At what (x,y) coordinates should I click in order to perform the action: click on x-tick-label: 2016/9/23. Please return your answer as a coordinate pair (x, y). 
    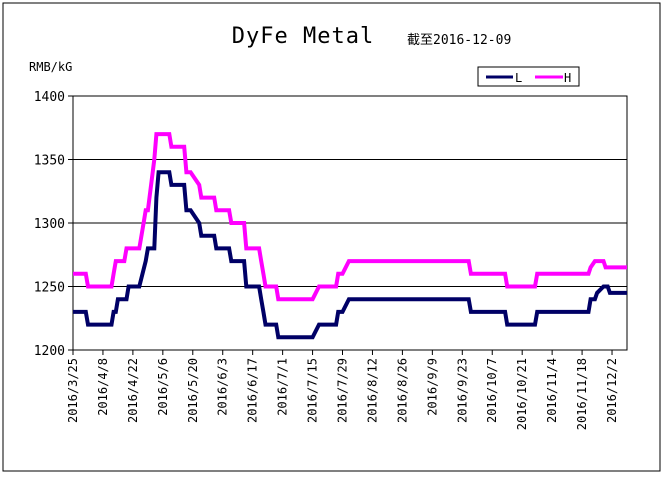
    Looking at the image, I should click on (462, 390).